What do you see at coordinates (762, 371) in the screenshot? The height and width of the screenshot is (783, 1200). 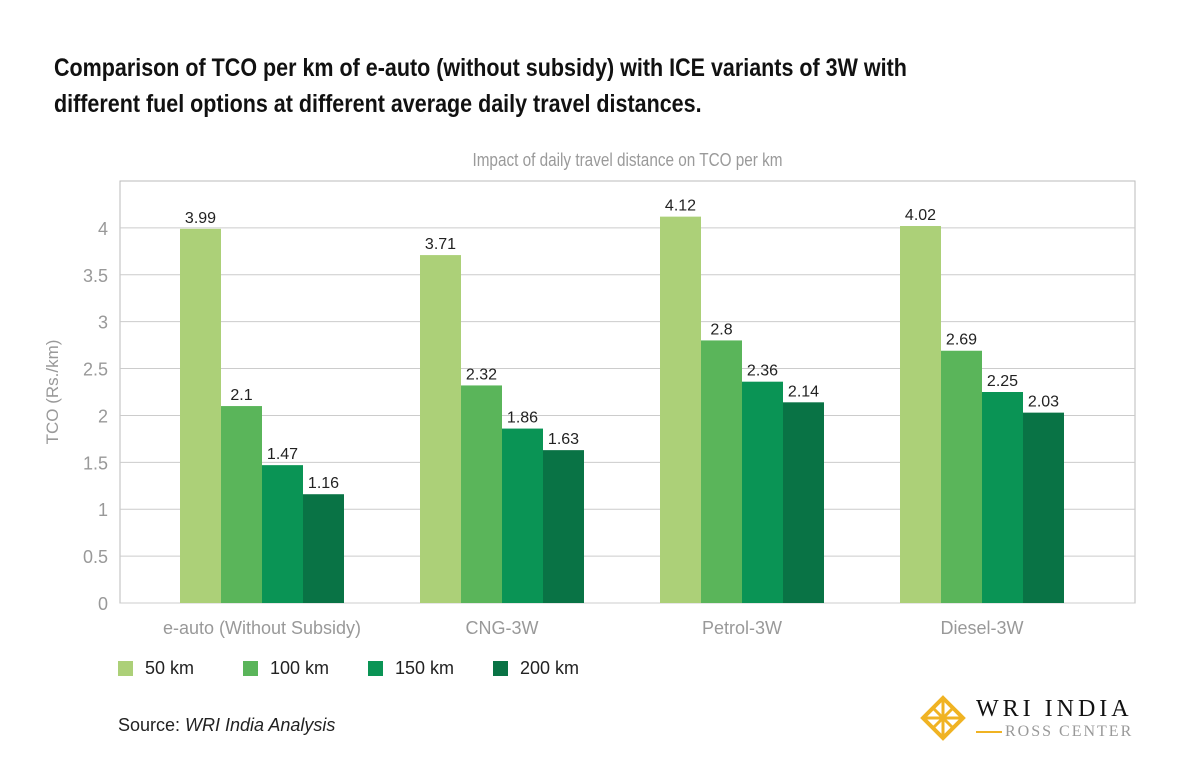 I see `data-label: 2.36` at bounding box center [762, 371].